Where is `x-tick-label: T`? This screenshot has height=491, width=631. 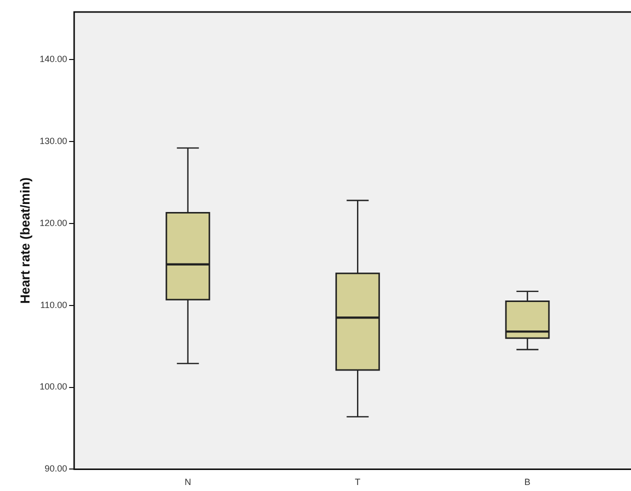 x-tick-label: T is located at coordinates (357, 482).